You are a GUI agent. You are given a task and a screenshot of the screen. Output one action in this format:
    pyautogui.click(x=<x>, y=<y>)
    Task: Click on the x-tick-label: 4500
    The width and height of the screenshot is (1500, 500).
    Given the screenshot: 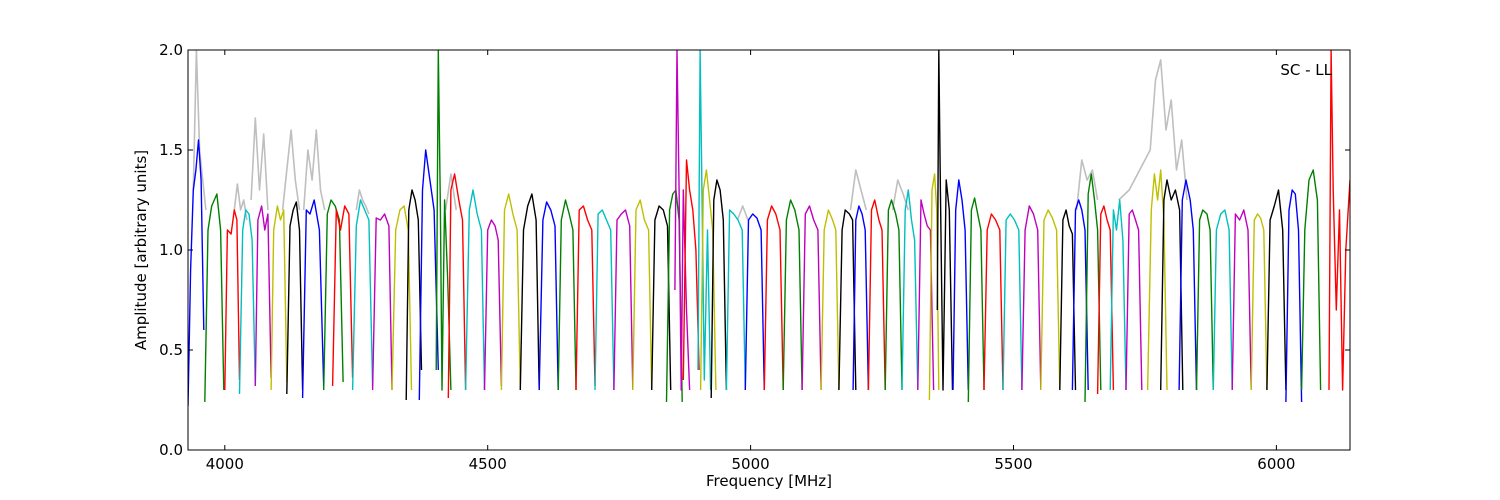 What is the action you would take?
    pyautogui.click(x=488, y=464)
    